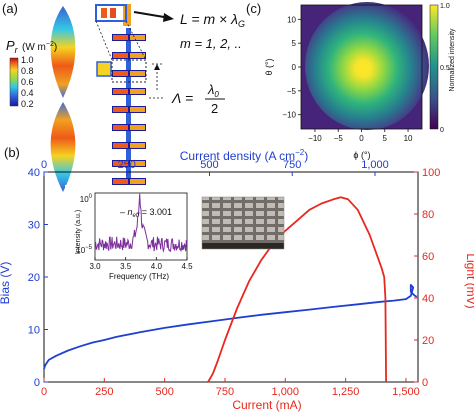 This screenshot has height=413, width=474. Describe the element at coordinates (34, 226) in the screenshot. I see `left-y-tick-label: 30` at that location.